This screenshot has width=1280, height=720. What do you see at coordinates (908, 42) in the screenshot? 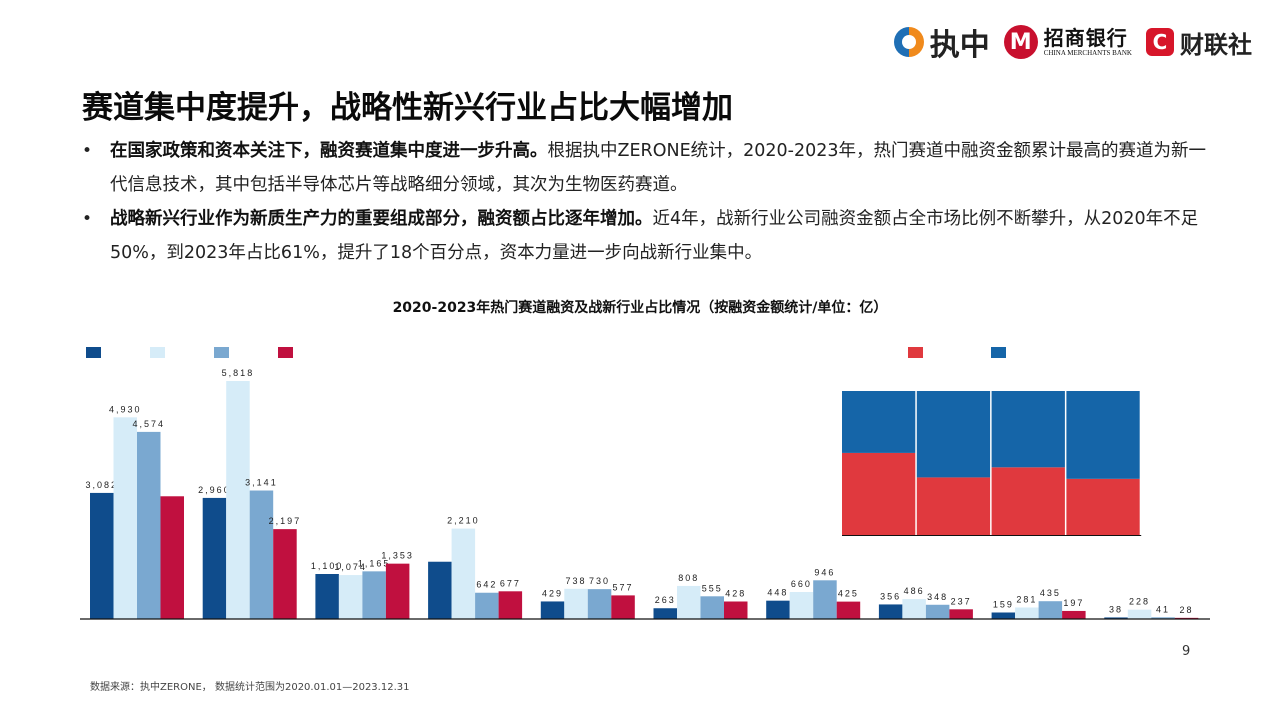
I see `zerone-logo-icon` at bounding box center [908, 42].